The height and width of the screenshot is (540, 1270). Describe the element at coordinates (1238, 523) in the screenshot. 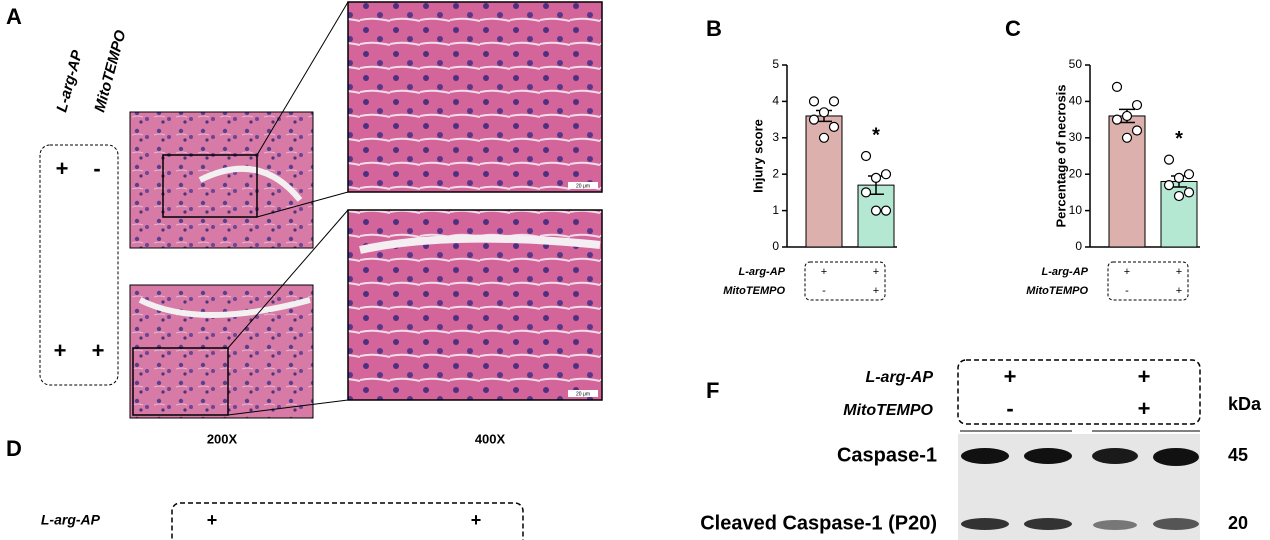

I see `kda: 20` at that location.